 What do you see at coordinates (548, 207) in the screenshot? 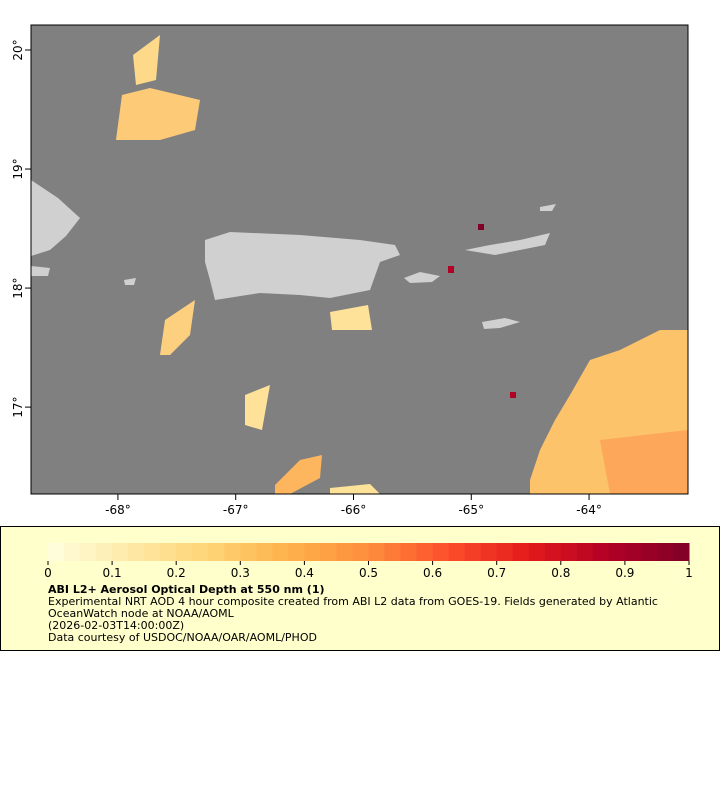
I see `anegada` at bounding box center [548, 207].